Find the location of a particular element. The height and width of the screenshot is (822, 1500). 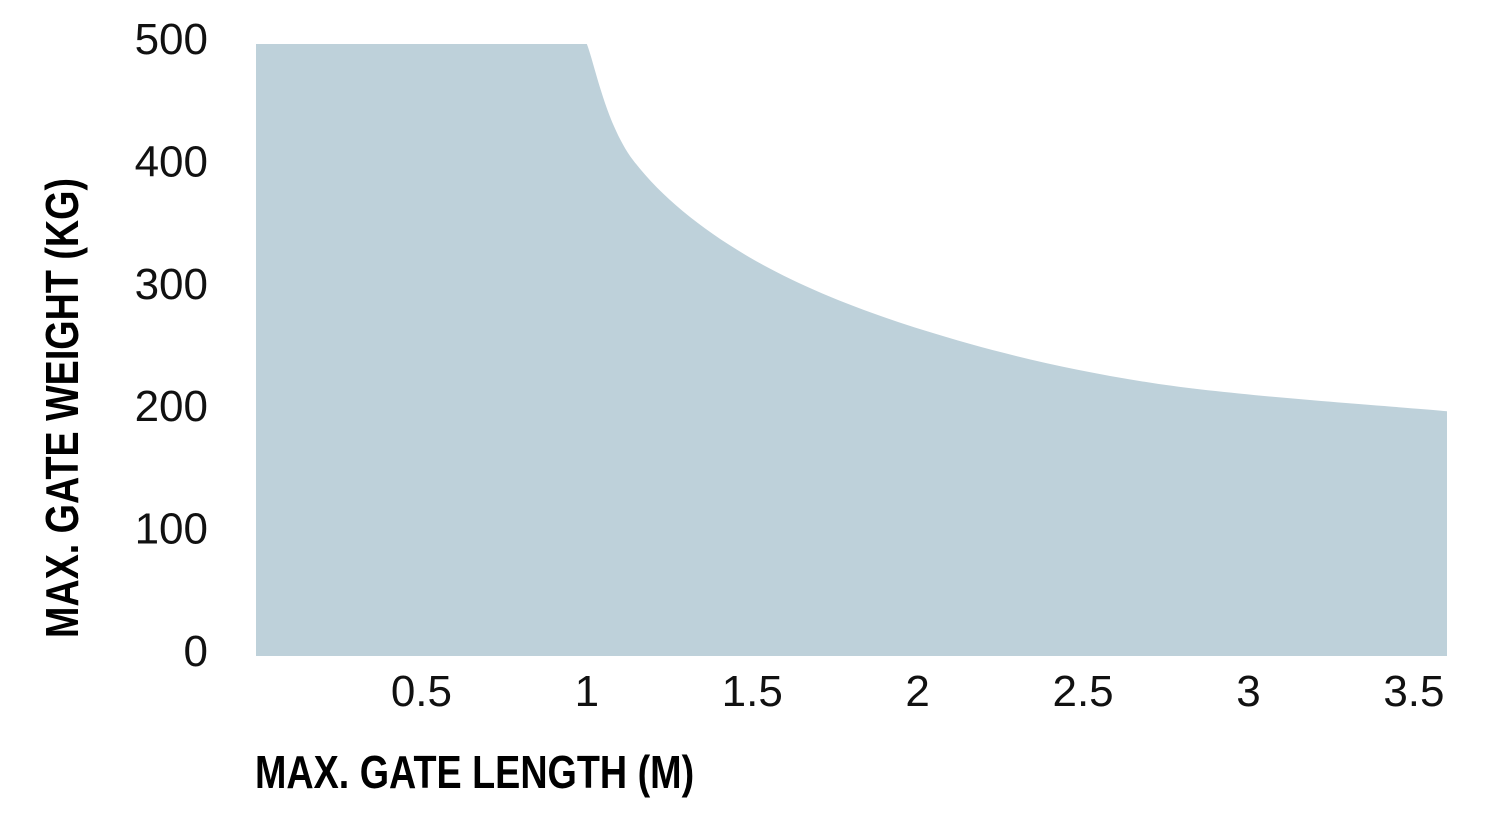

y-tick-label: 500 is located at coordinates (171, 39).